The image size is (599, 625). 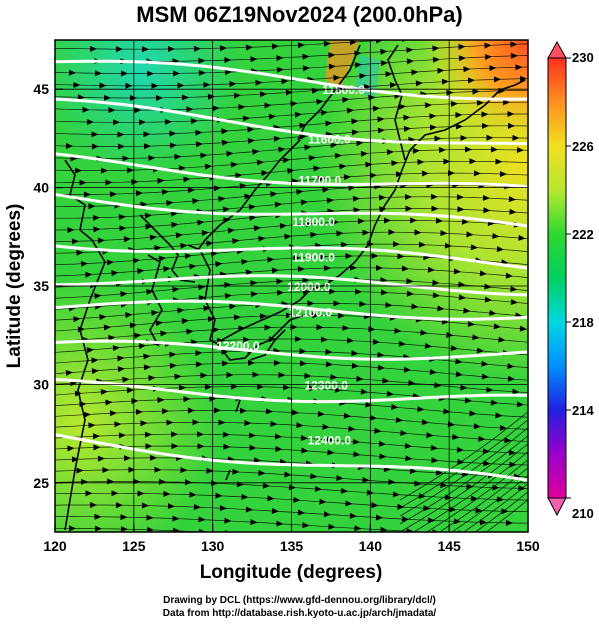 I want to click on y-tick-label: 30, so click(x=41, y=384).